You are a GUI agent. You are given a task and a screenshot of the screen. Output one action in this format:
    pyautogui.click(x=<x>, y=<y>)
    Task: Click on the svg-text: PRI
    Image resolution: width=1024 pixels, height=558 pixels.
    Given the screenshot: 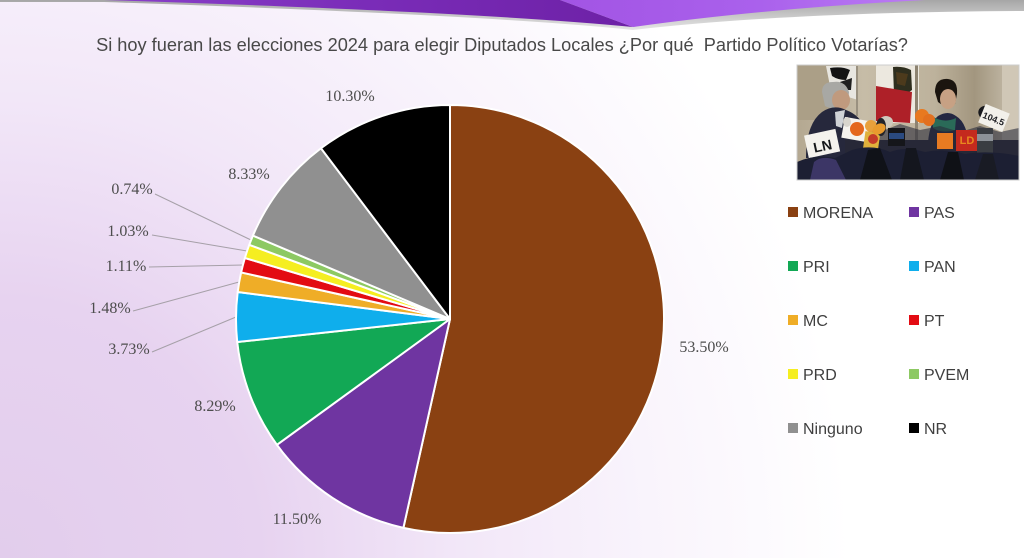 What is the action you would take?
    pyautogui.click(x=816, y=267)
    